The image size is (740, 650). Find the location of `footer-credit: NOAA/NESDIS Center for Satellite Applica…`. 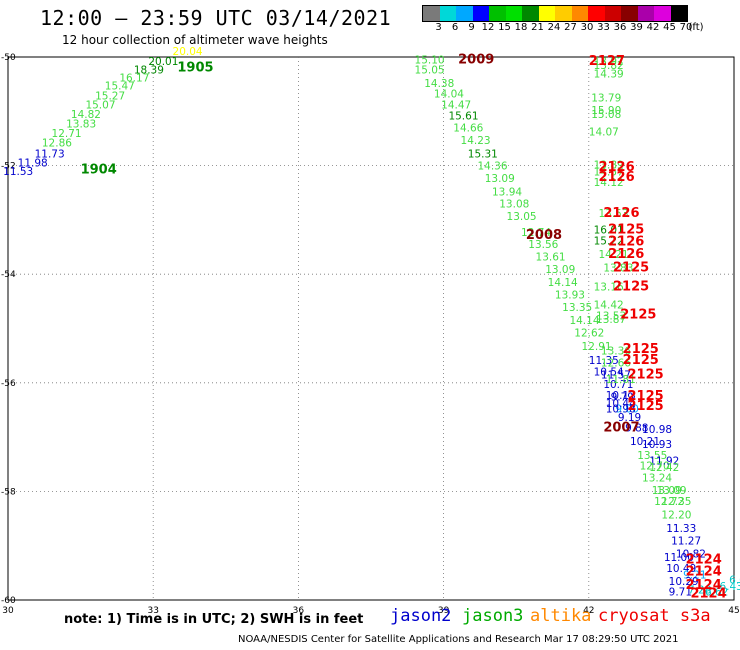

footer-credit: NOAA/NESDIS Center for Satellite Applica… is located at coordinates (458, 639).